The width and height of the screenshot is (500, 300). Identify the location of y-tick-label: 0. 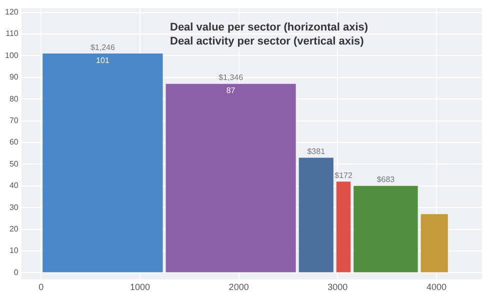
(16, 272).